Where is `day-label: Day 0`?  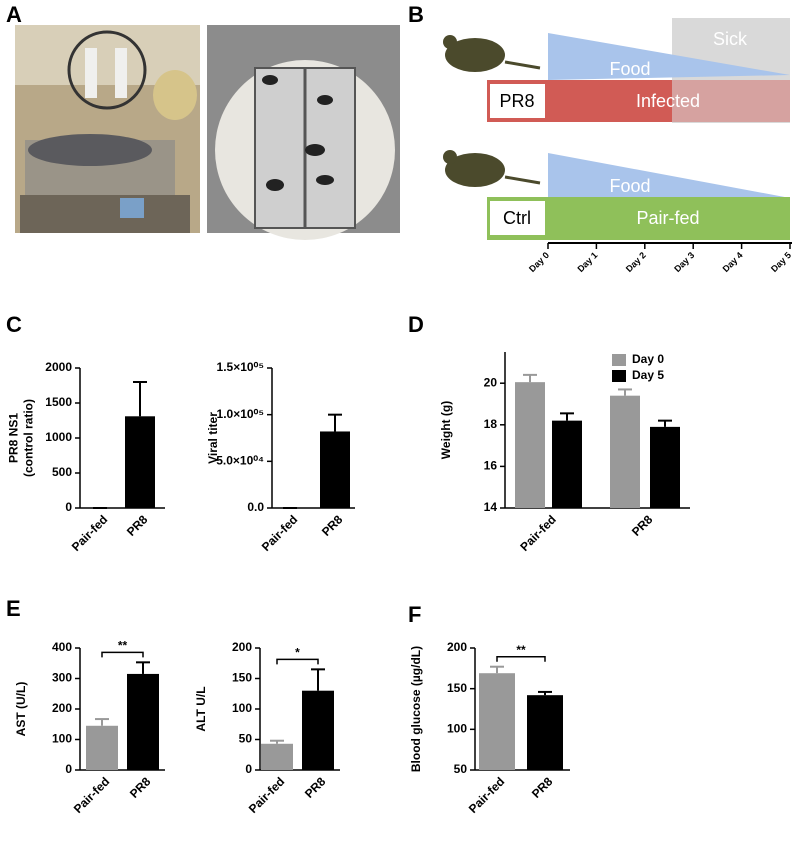
day-label: Day 0 is located at coordinates (539, 262).